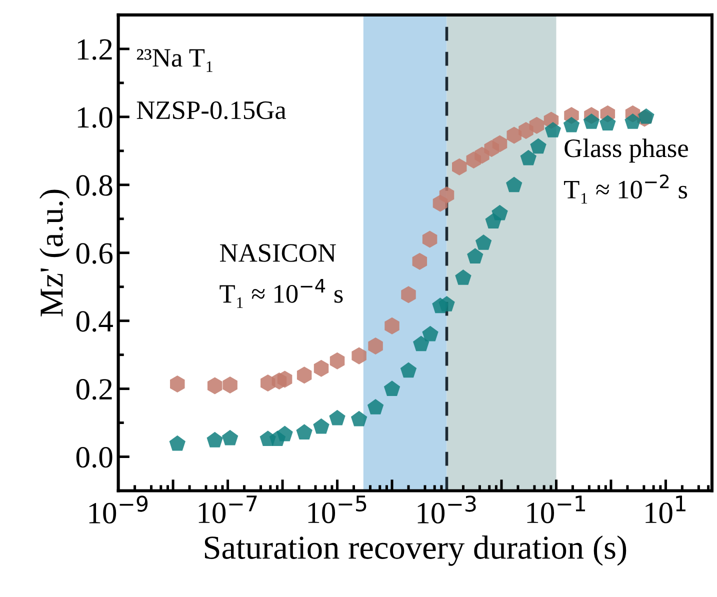 The image size is (717, 597). What do you see at coordinates (95, 117) in the screenshot?
I see `y-tick-label: 1.0` at bounding box center [95, 117].